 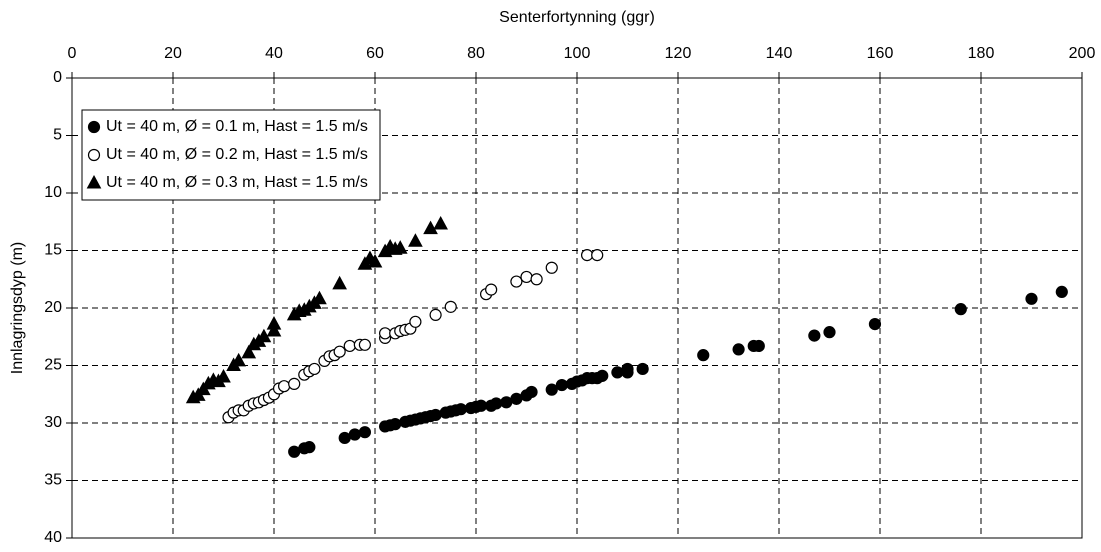 I want to click on x-tick-label: 180, so click(x=981, y=53).